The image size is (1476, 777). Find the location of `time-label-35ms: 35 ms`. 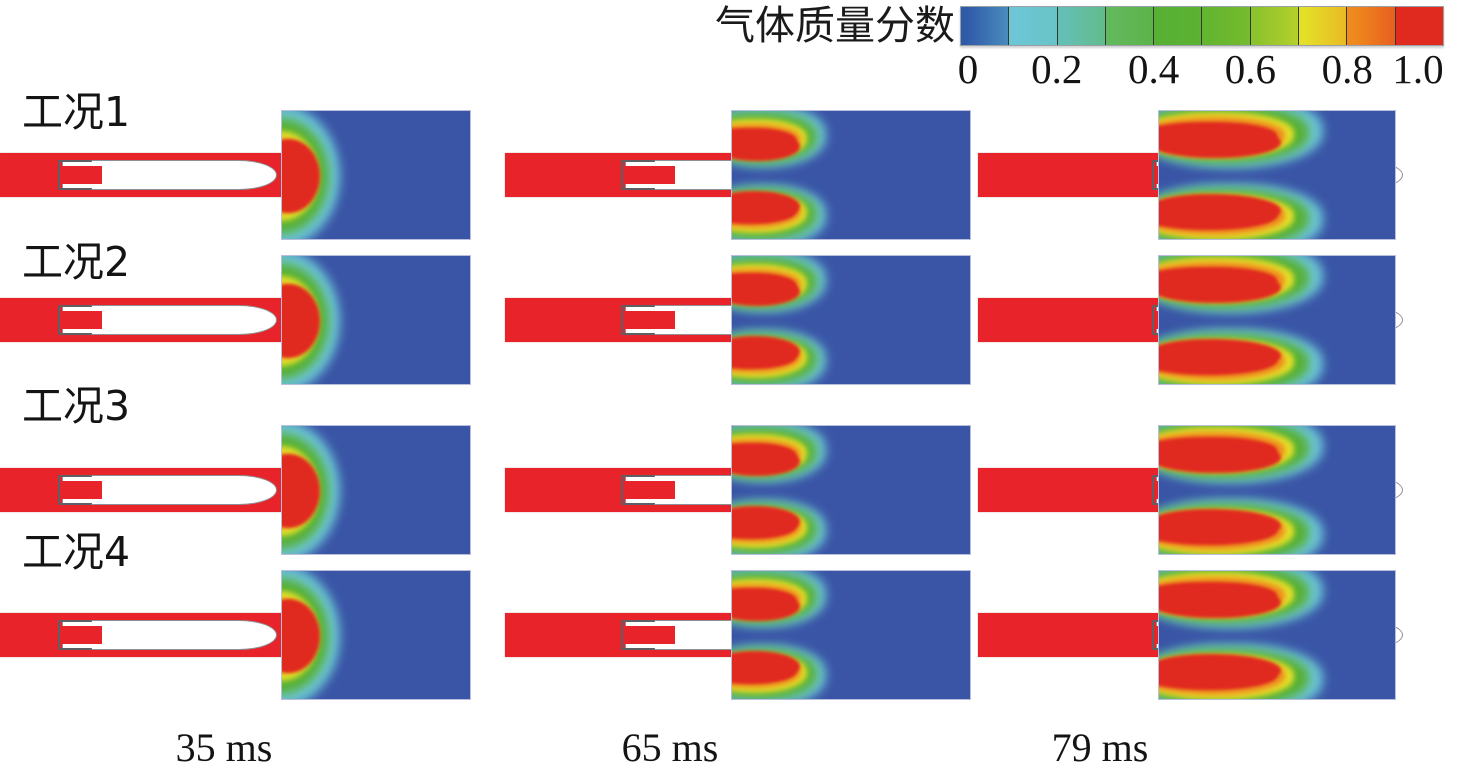

time-label-35ms: 35 ms is located at coordinates (224, 747).